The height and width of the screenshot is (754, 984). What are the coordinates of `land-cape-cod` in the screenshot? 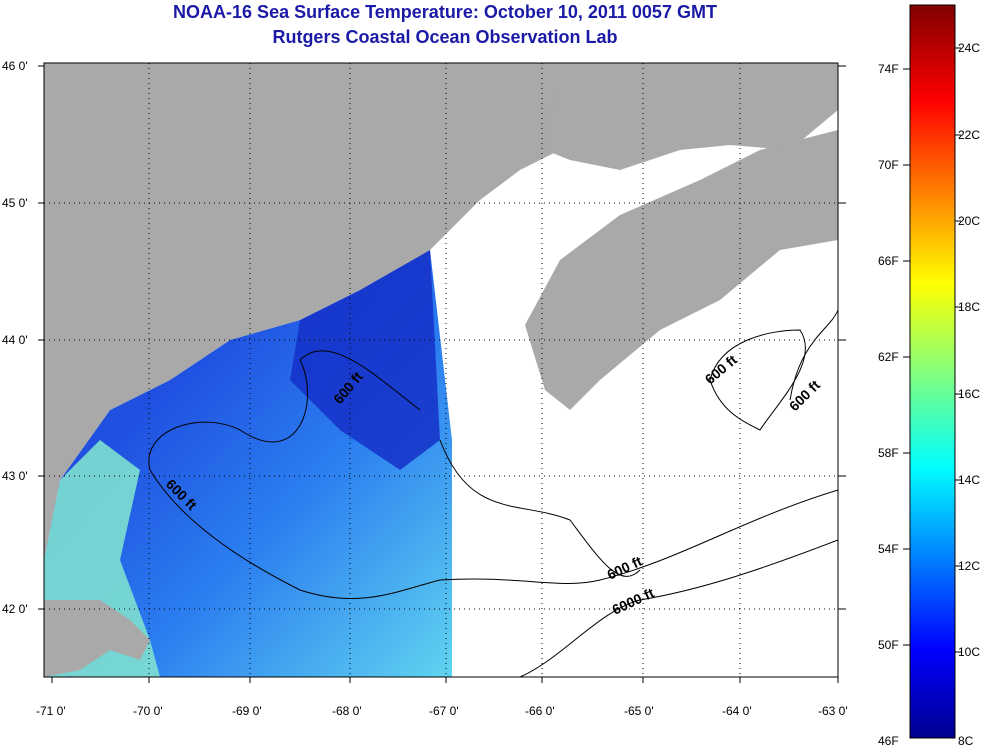 It's located at (97, 638).